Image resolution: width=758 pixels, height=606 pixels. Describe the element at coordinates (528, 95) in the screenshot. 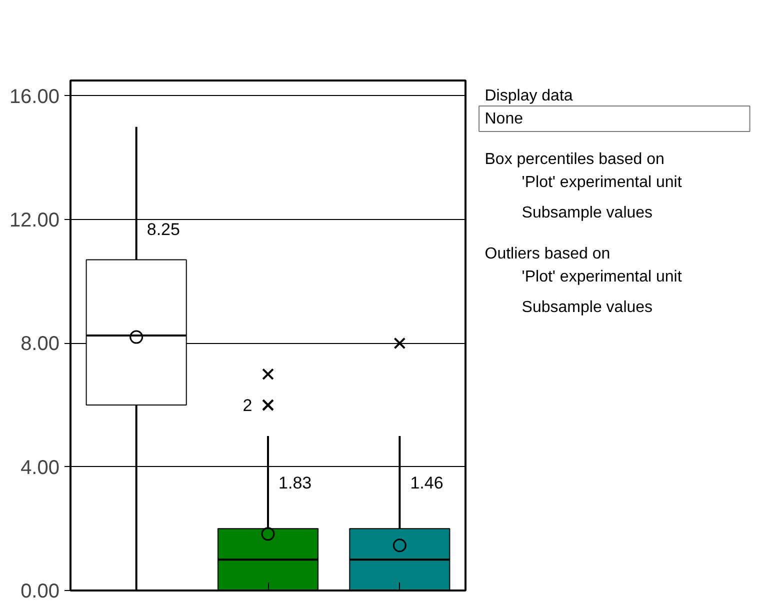

I see `text: Display data` at that location.